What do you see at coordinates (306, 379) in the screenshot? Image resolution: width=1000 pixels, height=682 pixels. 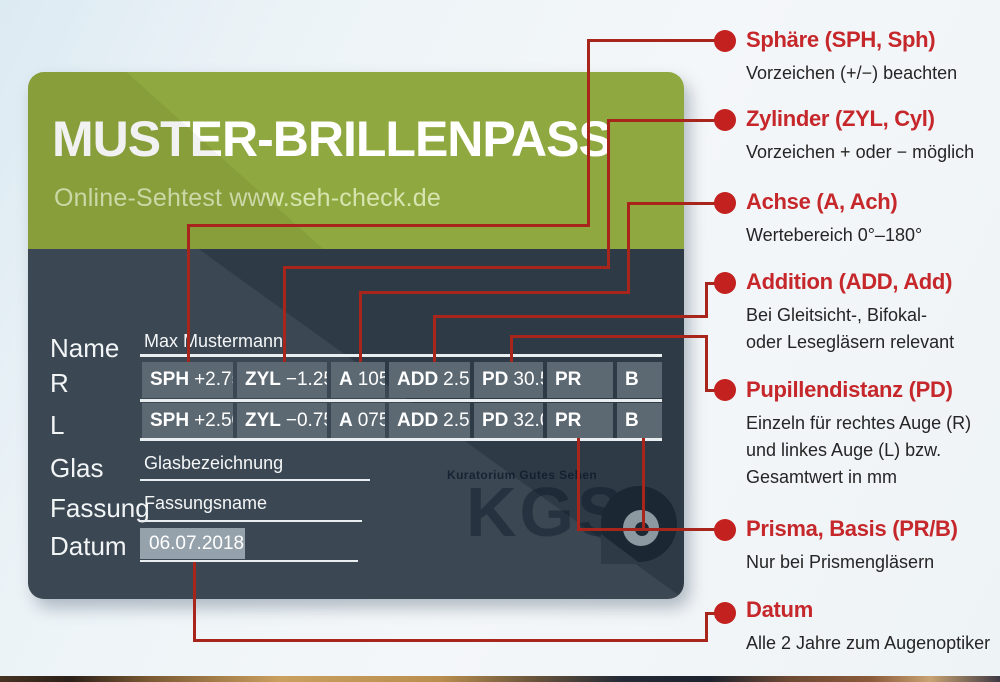 I see `cell-value: −1.25` at bounding box center [306, 379].